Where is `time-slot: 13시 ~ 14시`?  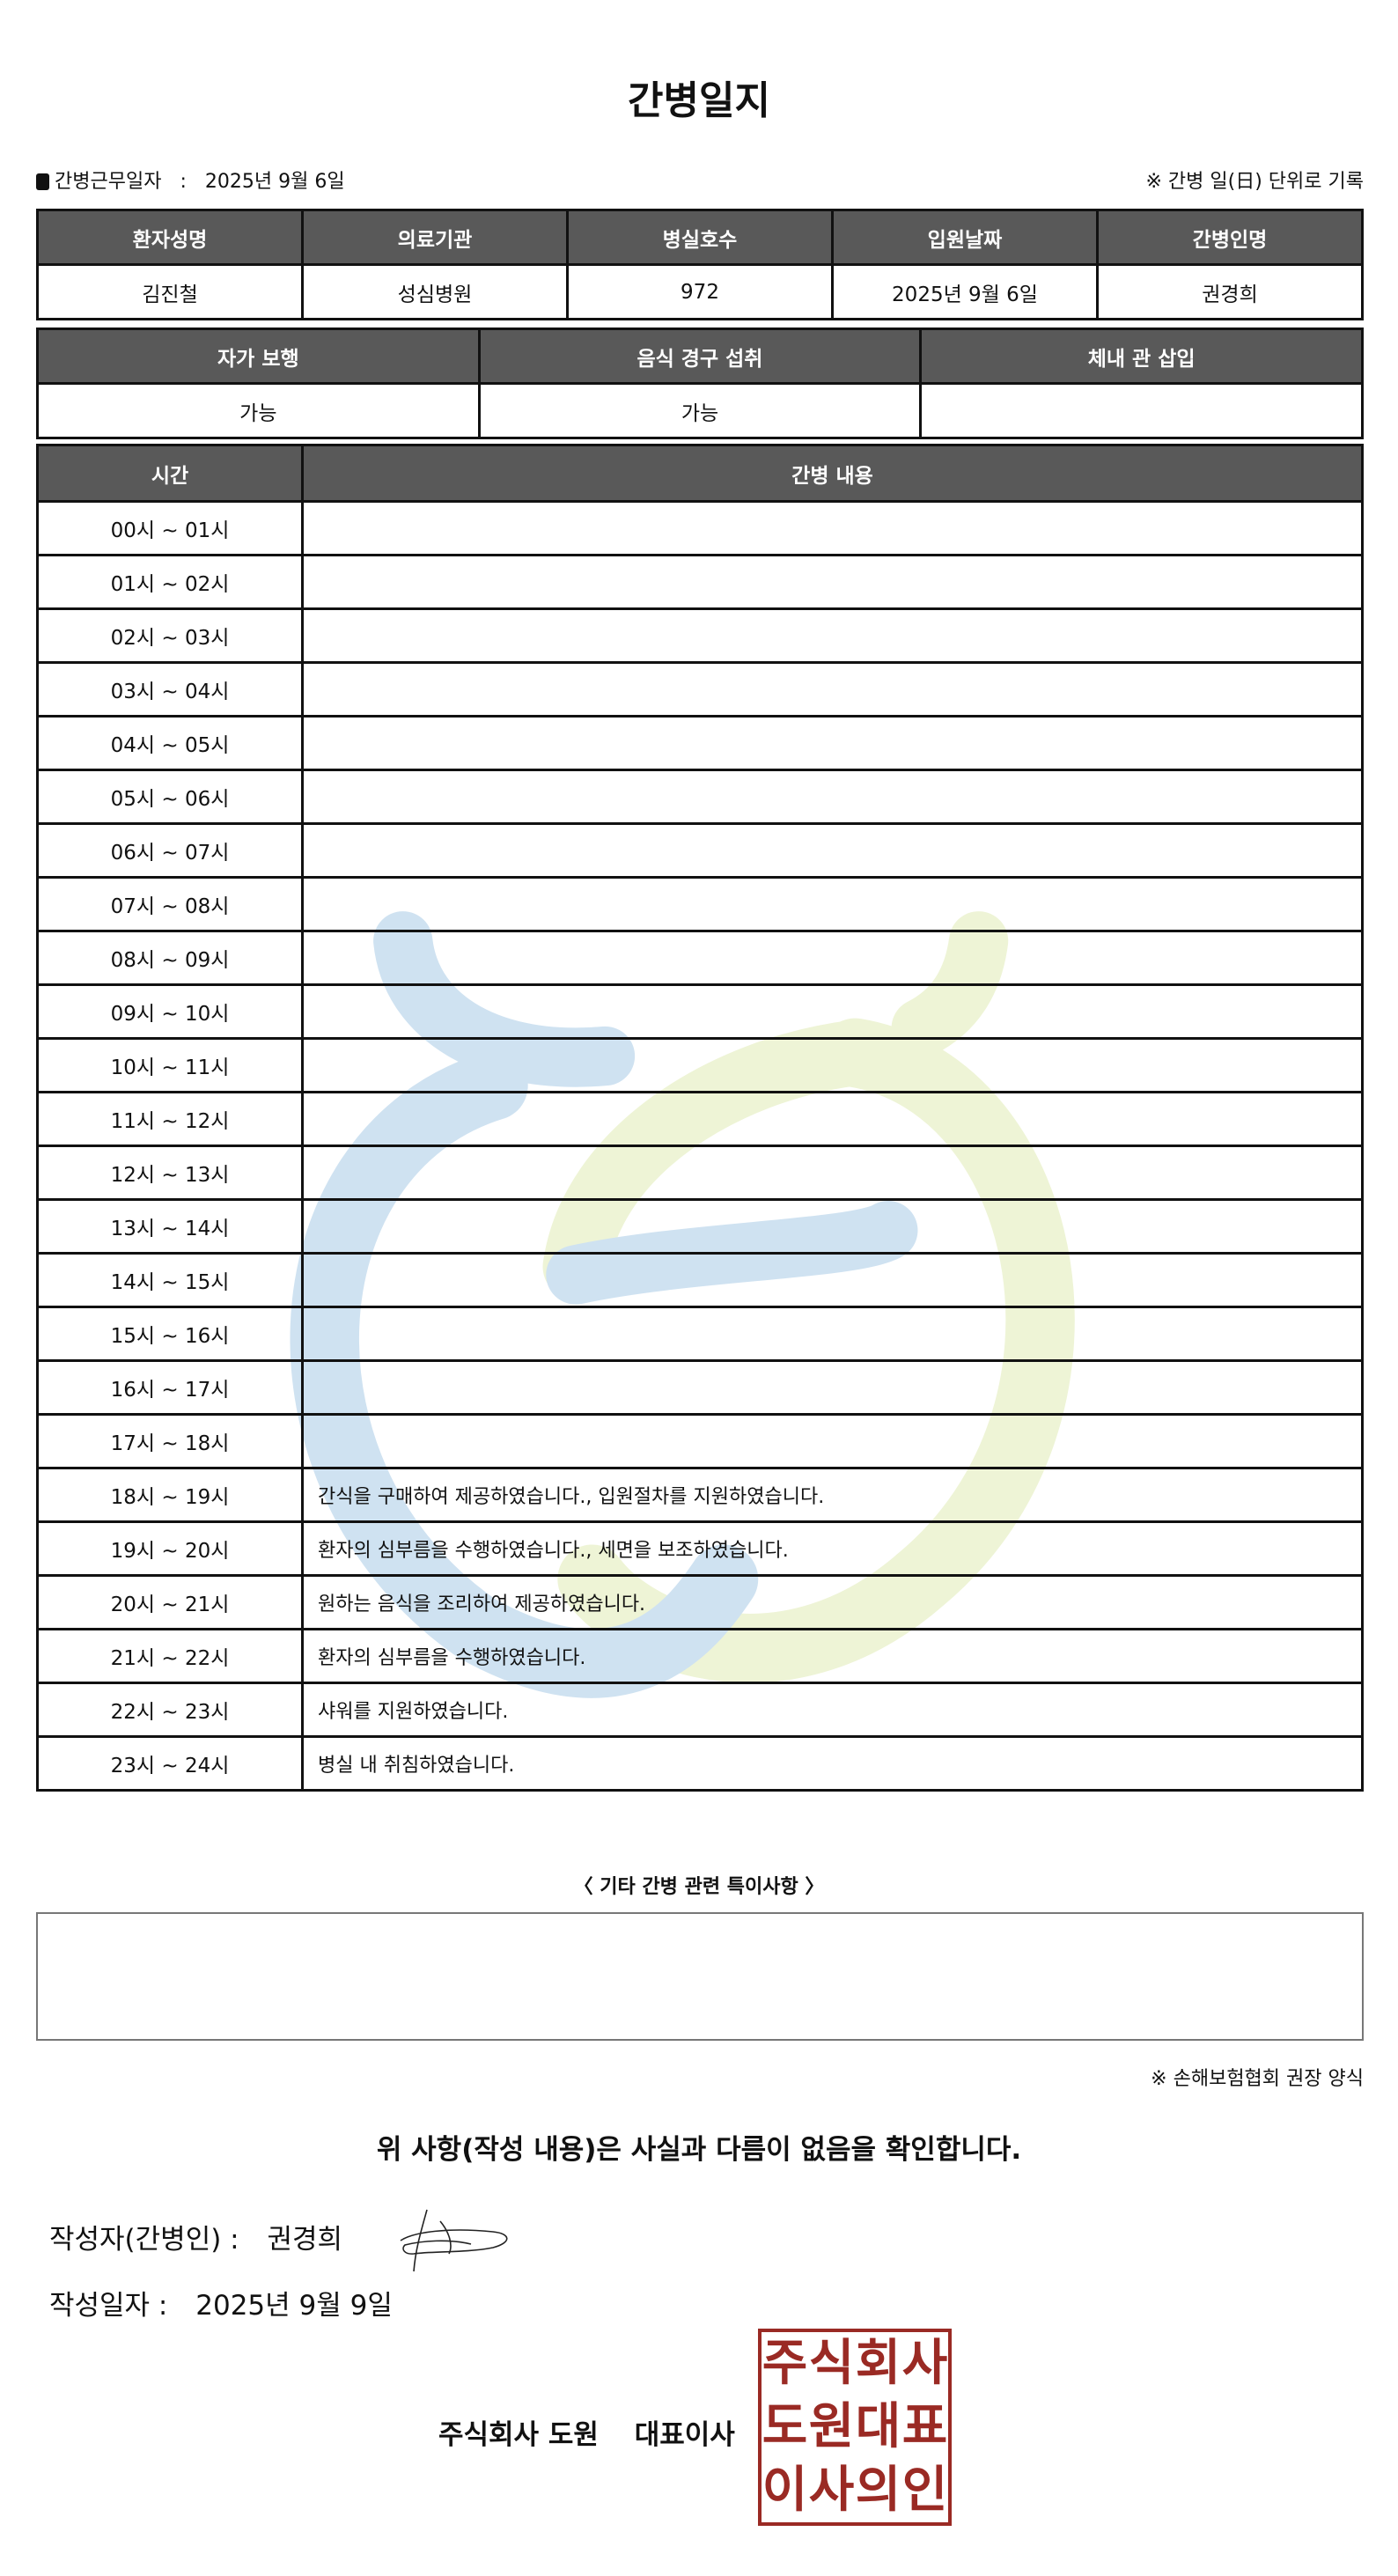
time-slot: 13시 ~ 14시 is located at coordinates (170, 1226).